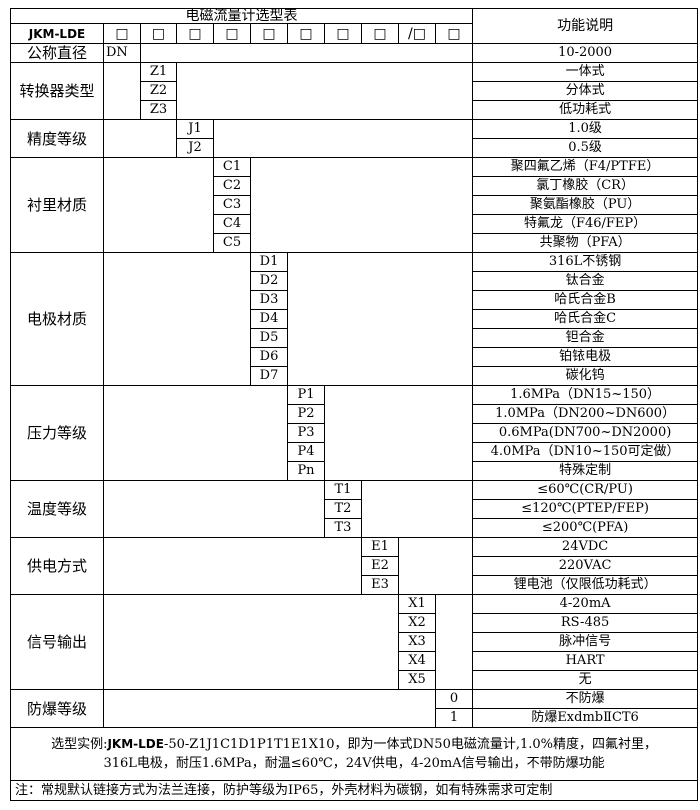 The image size is (700, 810). I want to click on option-code: X2, so click(417, 623).